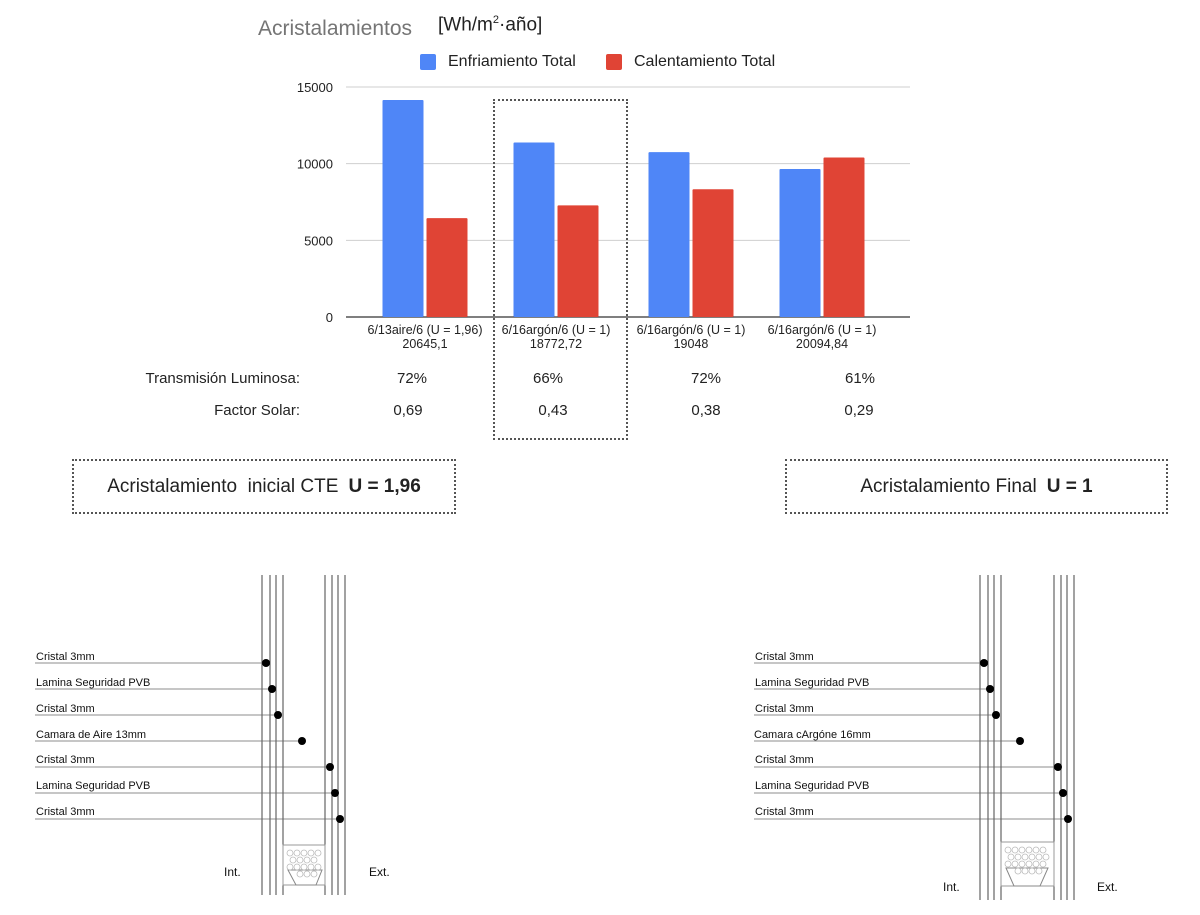 This screenshot has width=1200, height=915. I want to click on final-glazing-u: U = 1, so click(1069, 486).